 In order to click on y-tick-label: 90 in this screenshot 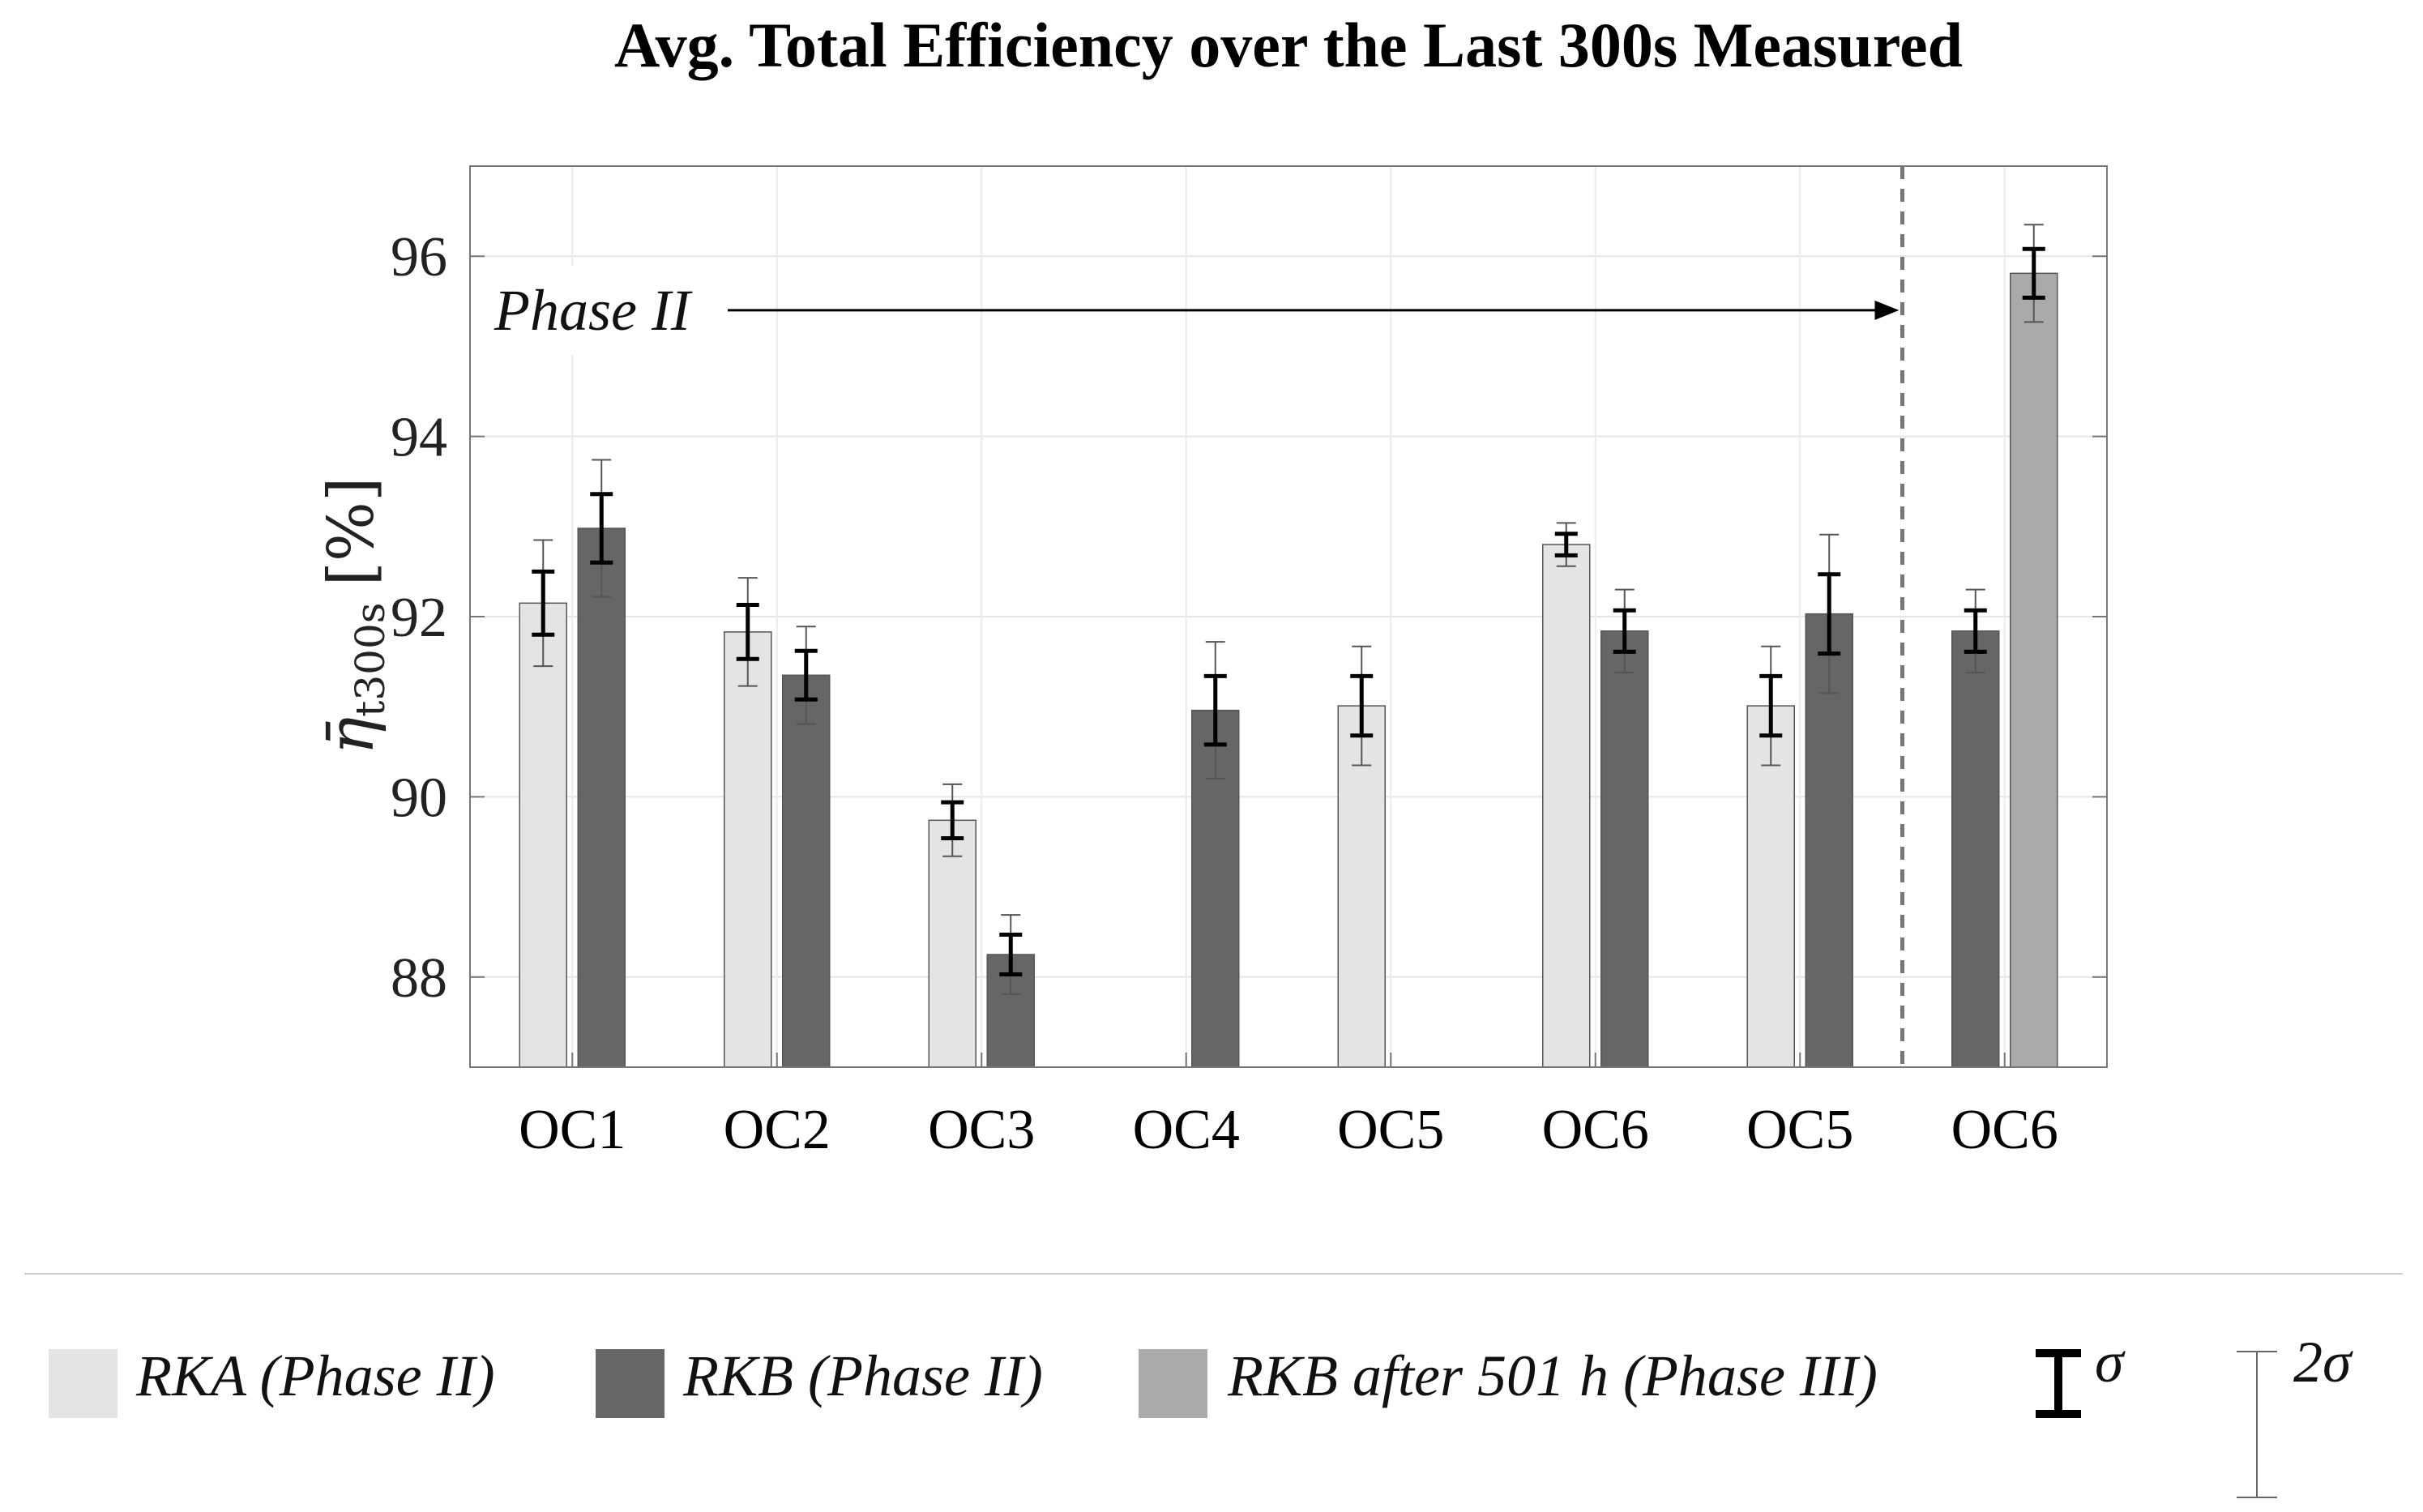, I will do `click(419, 798)`.